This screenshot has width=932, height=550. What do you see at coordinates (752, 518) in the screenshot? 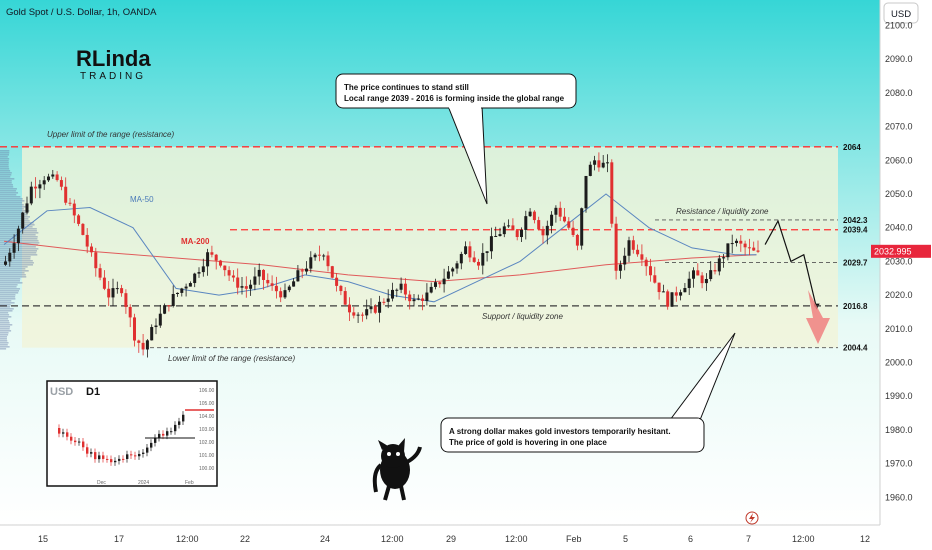
I see `lightning-icon` at bounding box center [752, 518].